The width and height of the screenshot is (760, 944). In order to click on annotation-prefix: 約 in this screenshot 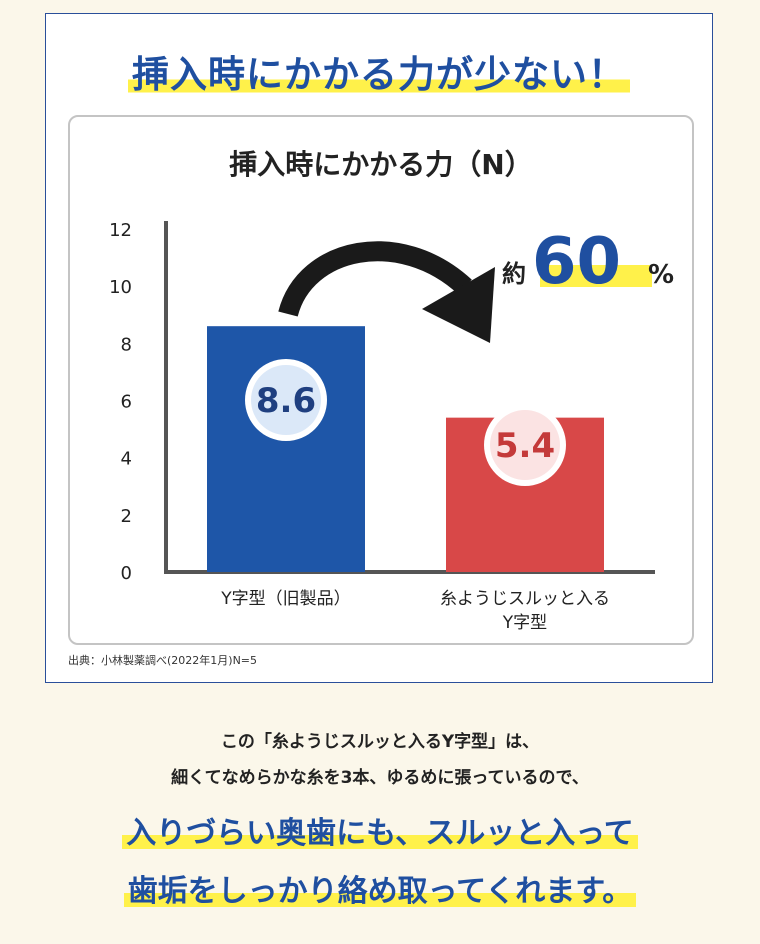, I will do `click(514, 274)`.